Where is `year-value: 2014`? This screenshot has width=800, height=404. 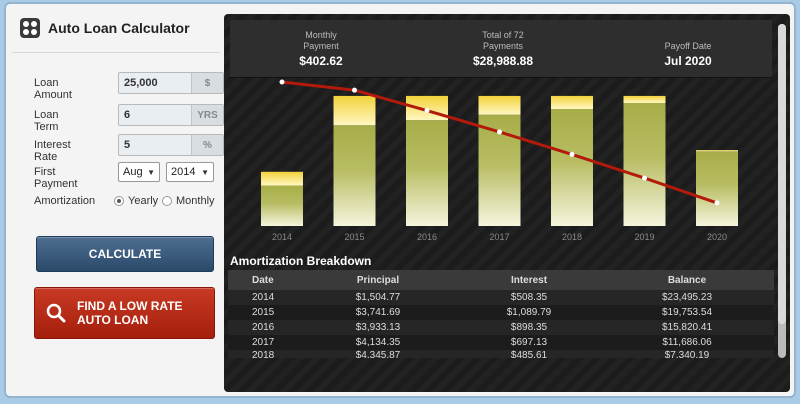
year-value: 2014 is located at coordinates (183, 172).